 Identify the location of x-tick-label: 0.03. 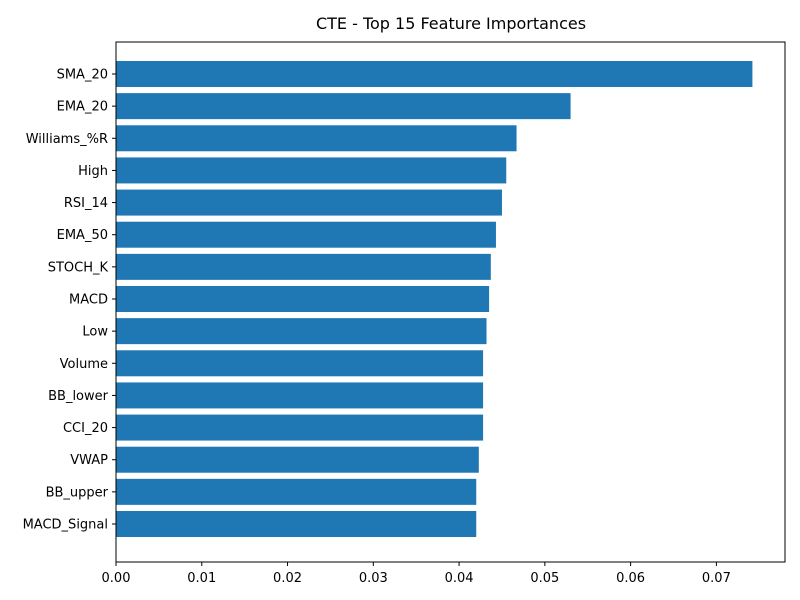
(373, 578).